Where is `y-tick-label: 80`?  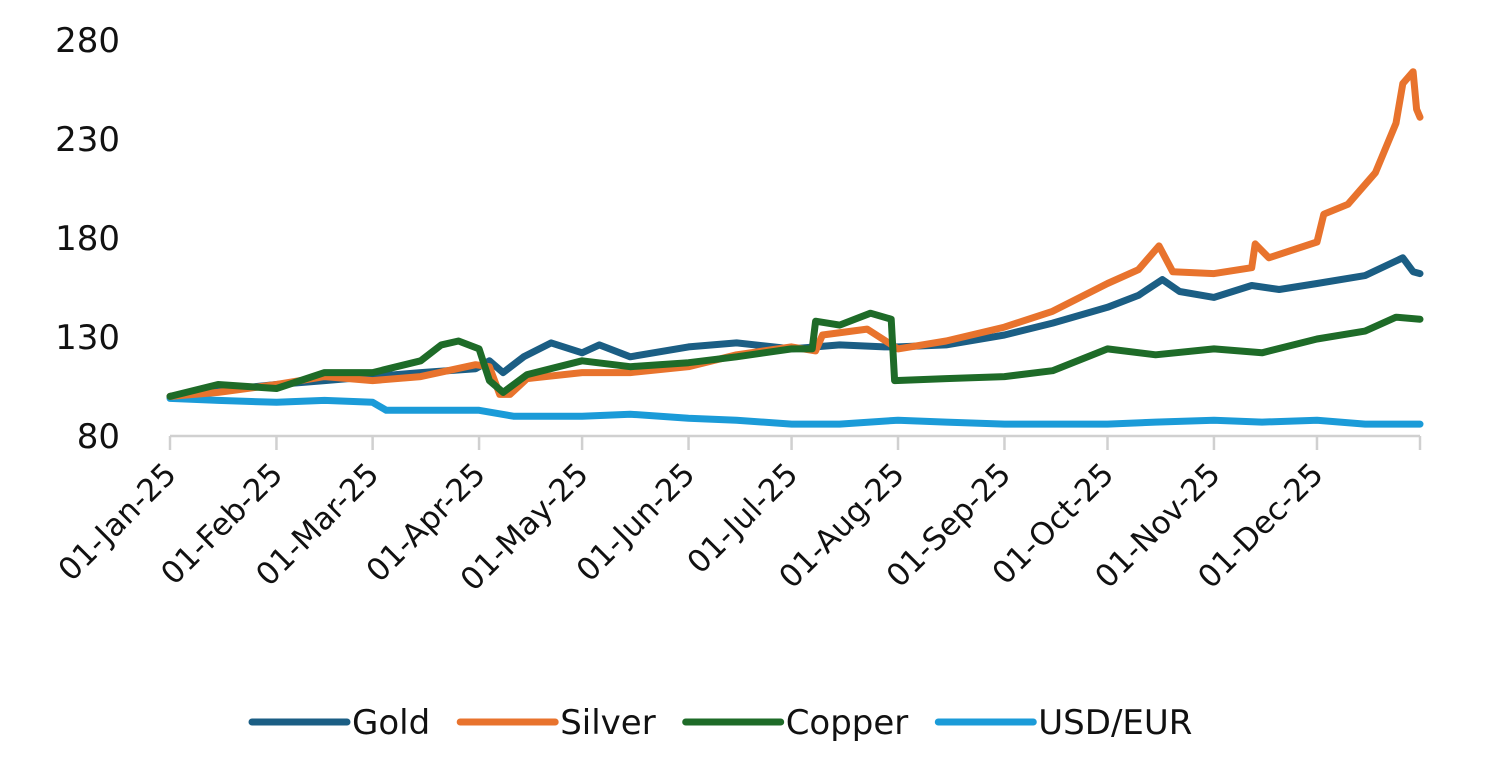 y-tick-label: 80 is located at coordinates (98, 437).